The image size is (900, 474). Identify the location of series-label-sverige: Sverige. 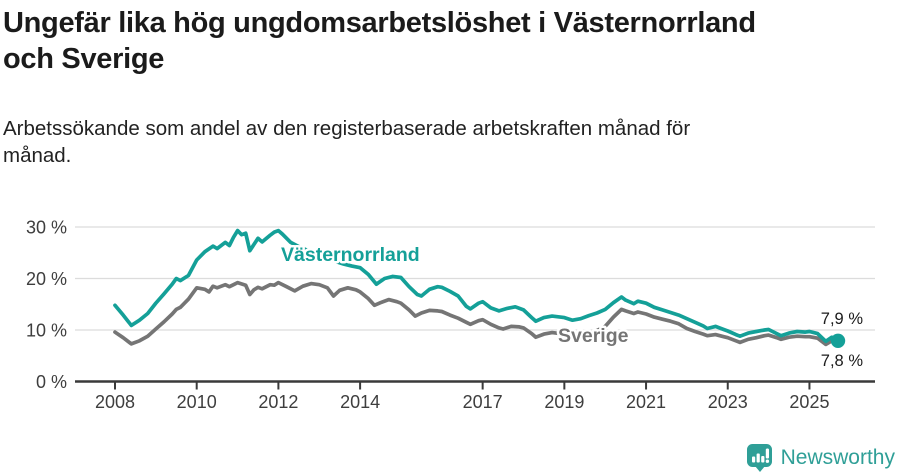
(593, 336).